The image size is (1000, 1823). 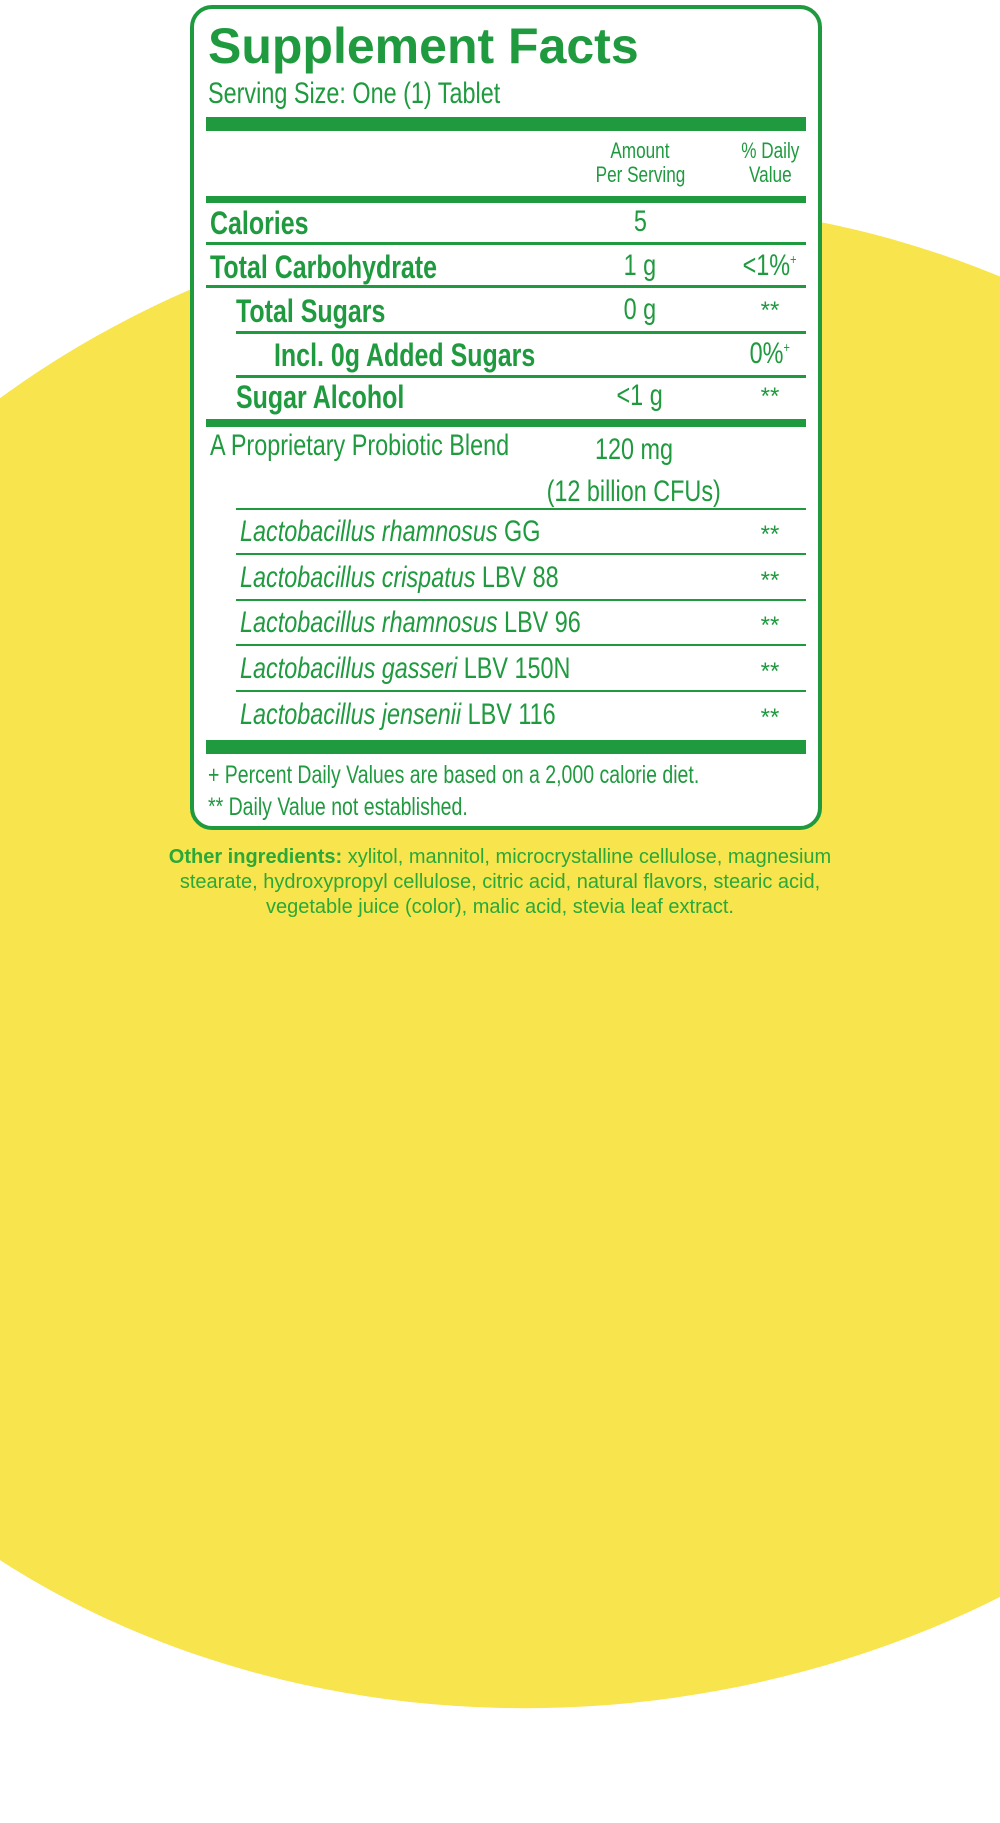 I want to click on strain-row: Lactobacillus rhamnosus LBV 96, so click(x=410, y=622).